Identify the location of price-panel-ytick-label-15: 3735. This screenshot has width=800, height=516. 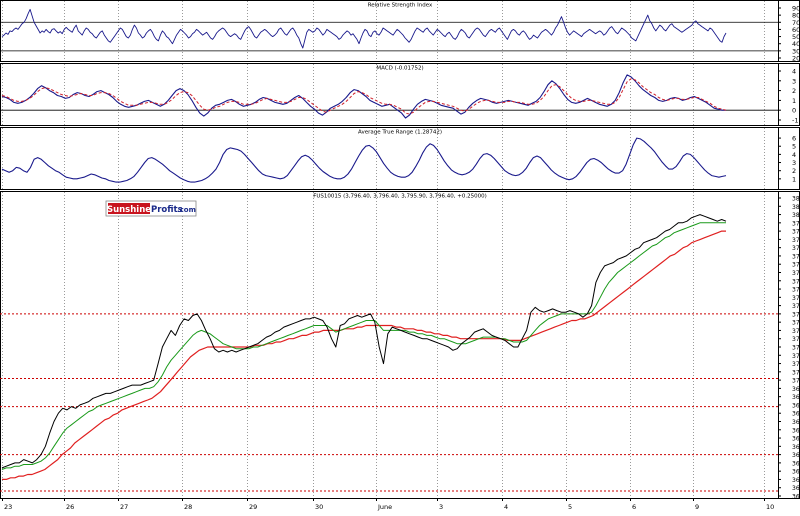
(796, 323).